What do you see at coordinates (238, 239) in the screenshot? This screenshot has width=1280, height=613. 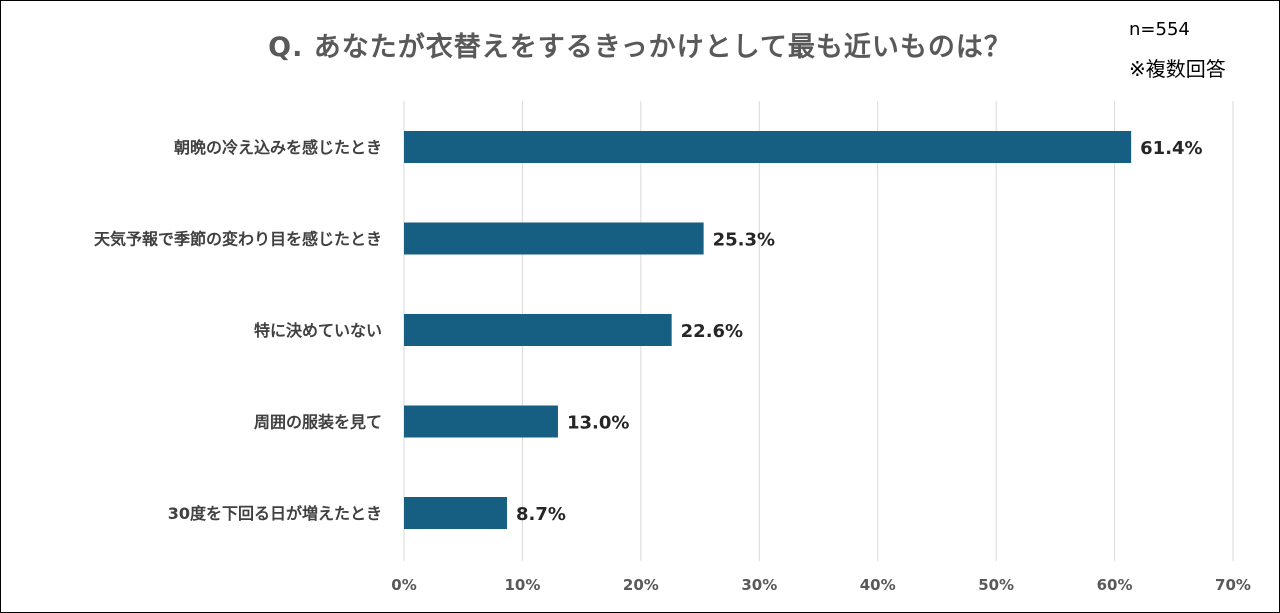 I see `category-label: 天気予報で季節の変わり目を感じたとき` at bounding box center [238, 239].